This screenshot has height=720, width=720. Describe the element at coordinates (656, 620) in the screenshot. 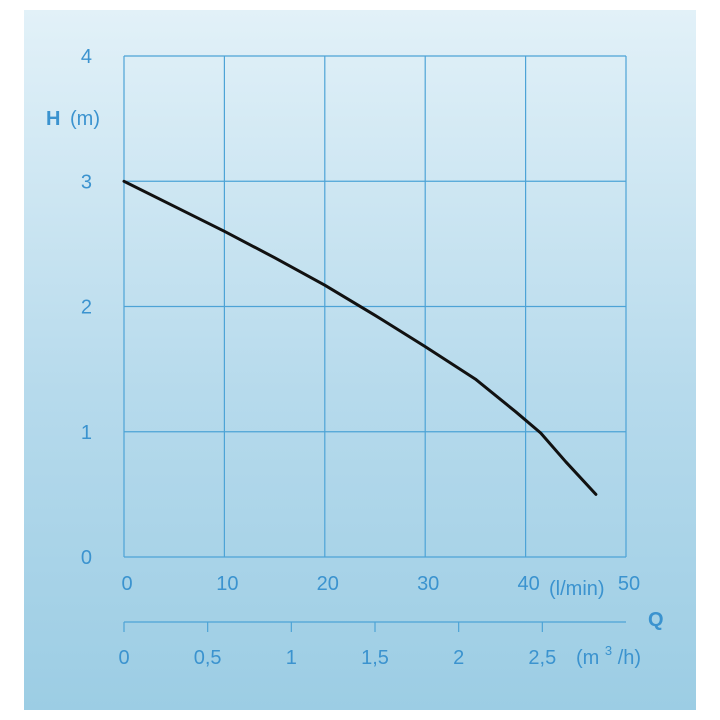

I see `x-axis-symbol: Q` at that location.